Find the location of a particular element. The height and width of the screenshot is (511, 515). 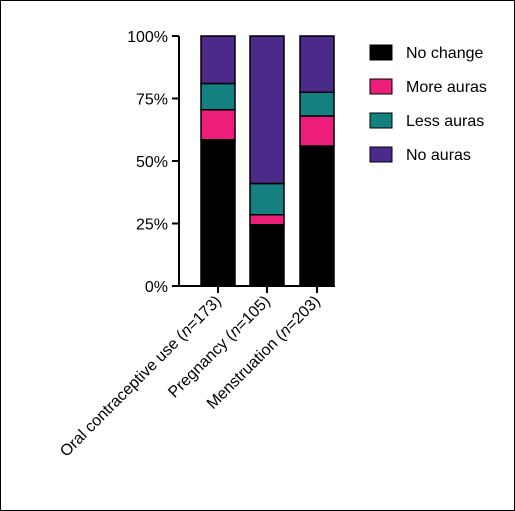

y-tick-label: 0% is located at coordinates (156, 287).